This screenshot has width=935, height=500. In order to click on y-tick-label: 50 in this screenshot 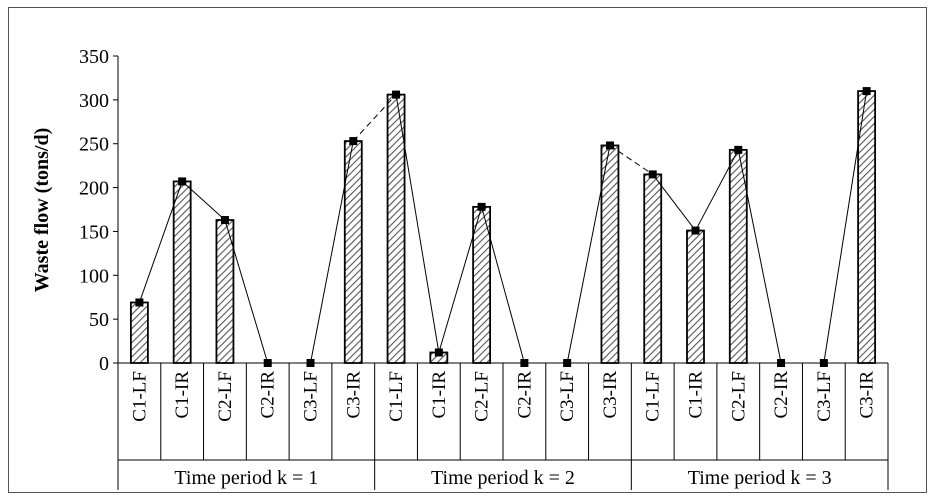, I will do `click(99, 320)`.